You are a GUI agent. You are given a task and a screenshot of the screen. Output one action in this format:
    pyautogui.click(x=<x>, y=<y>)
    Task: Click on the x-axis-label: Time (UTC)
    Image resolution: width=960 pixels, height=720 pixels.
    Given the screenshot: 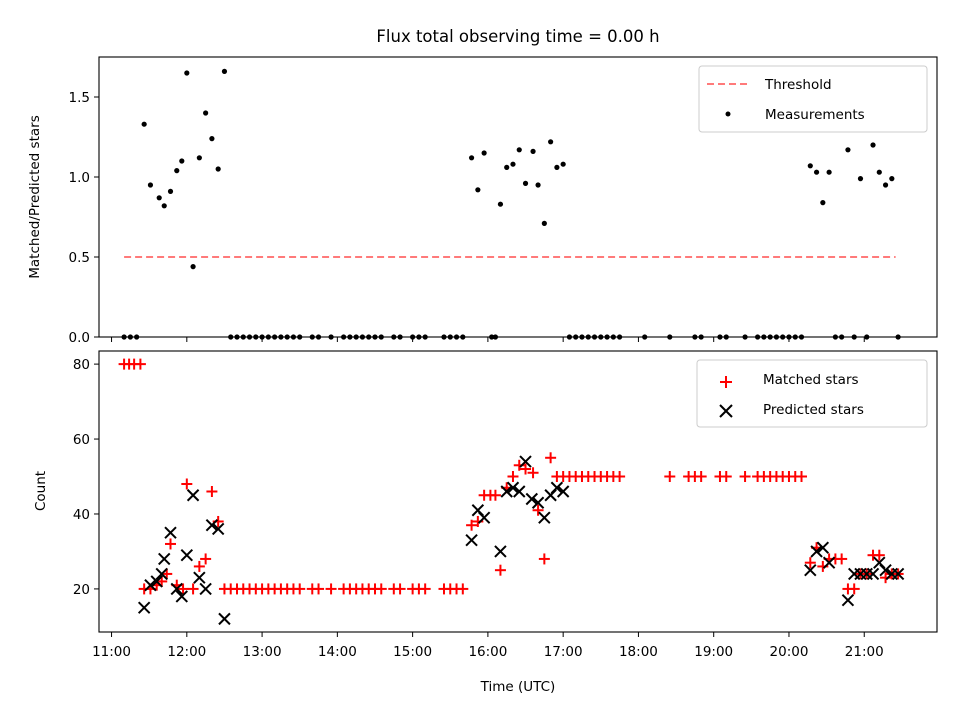 What is the action you would take?
    pyautogui.click(x=518, y=687)
    